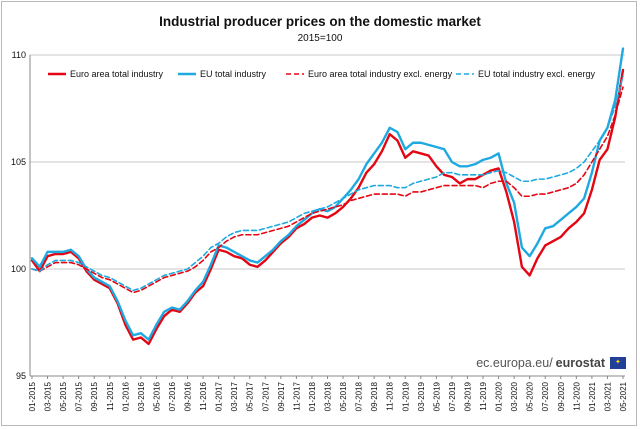 The width and height of the screenshot is (640, 429). What do you see at coordinates (79, 396) in the screenshot?
I see `x-tick-label: 07-2015` at bounding box center [79, 396].